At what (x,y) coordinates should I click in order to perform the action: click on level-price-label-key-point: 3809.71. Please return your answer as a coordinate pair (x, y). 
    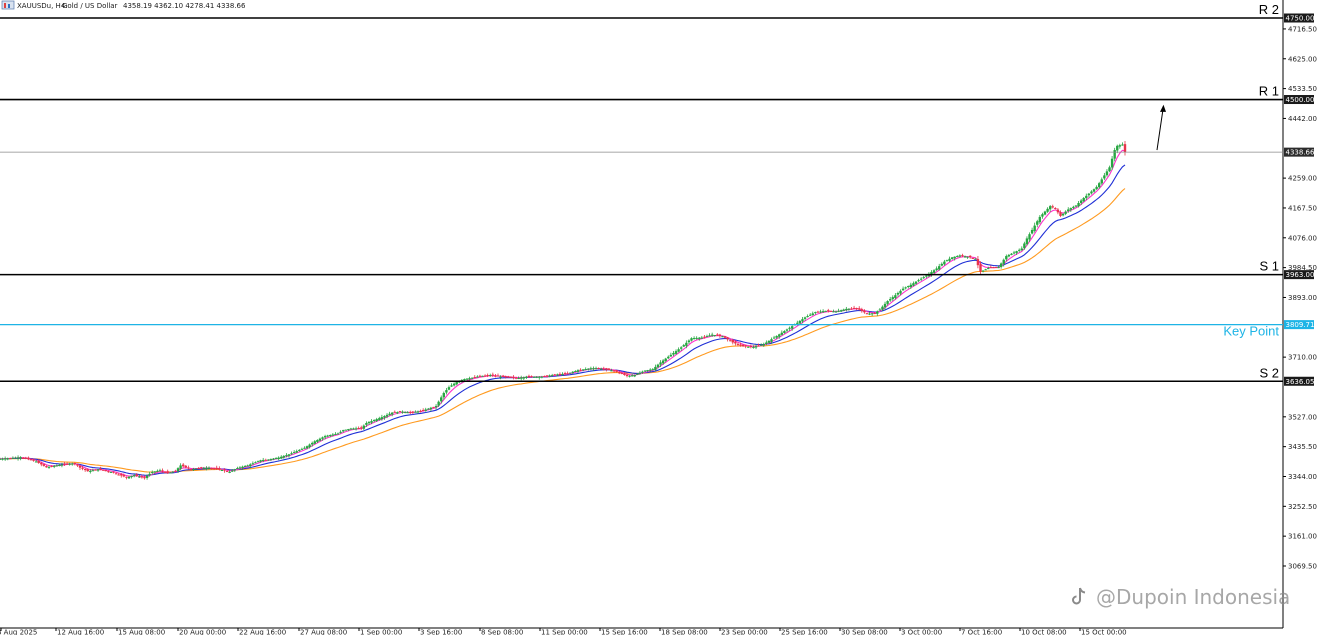
    Looking at the image, I should click on (1300, 325).